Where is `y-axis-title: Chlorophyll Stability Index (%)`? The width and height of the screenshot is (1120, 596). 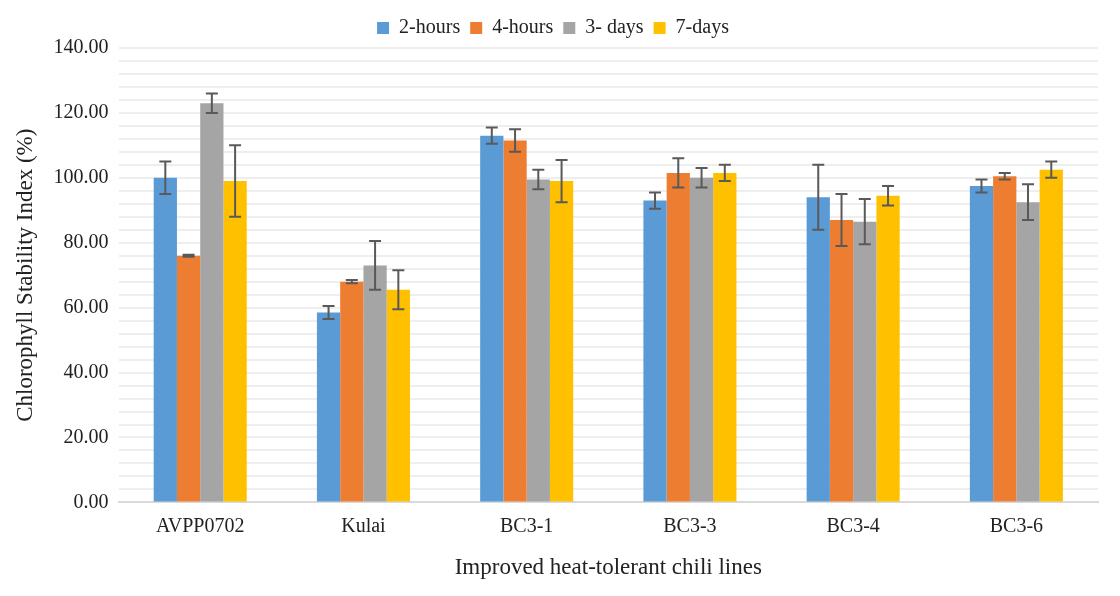 y-axis-title: Chlorophyll Stability Index (%) is located at coordinates (24, 275).